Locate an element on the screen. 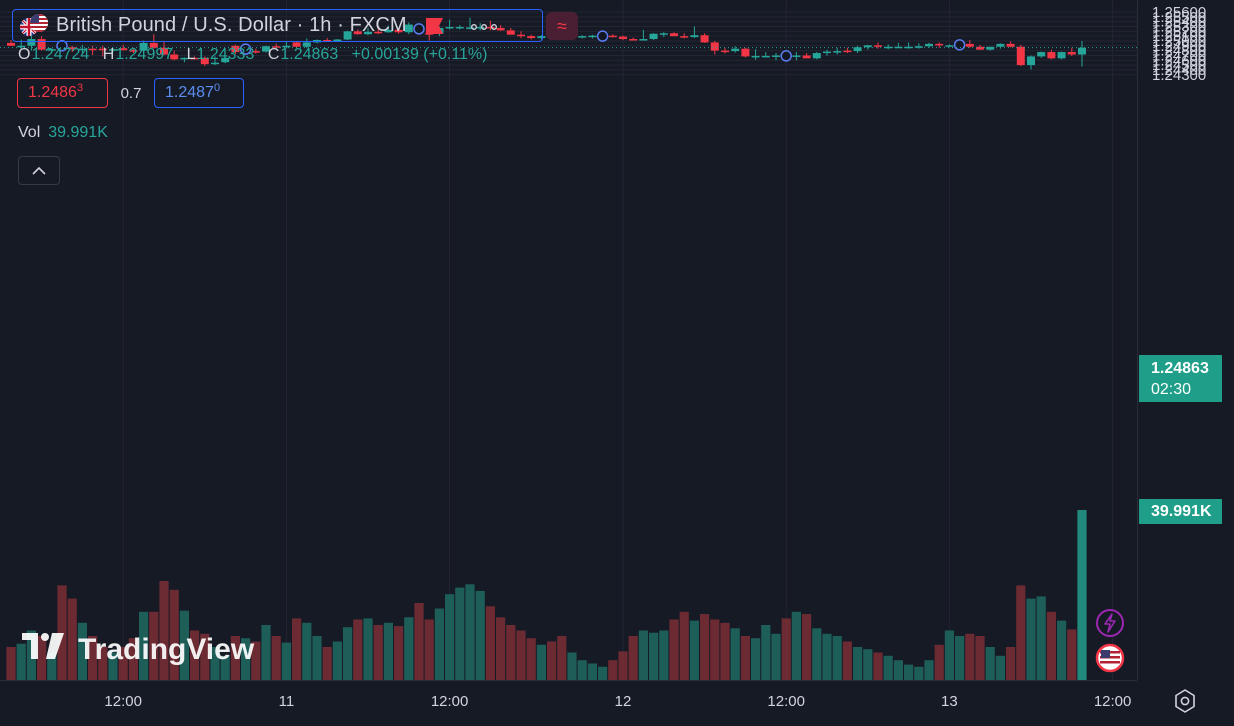 The height and width of the screenshot is (726, 1234). more-dots-icon is located at coordinates (483, 26).